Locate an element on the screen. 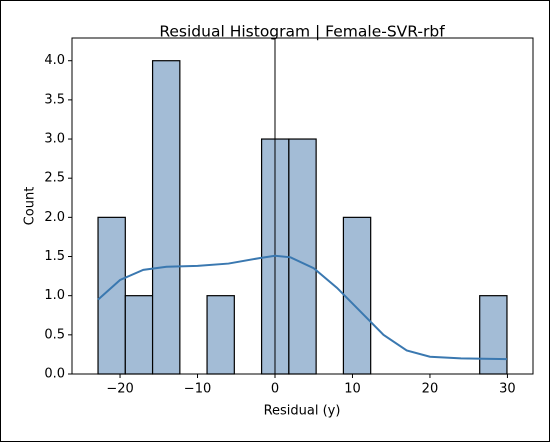 Image resolution: width=550 pixels, height=442 pixels. x-tick-label: −10 is located at coordinates (197, 389).